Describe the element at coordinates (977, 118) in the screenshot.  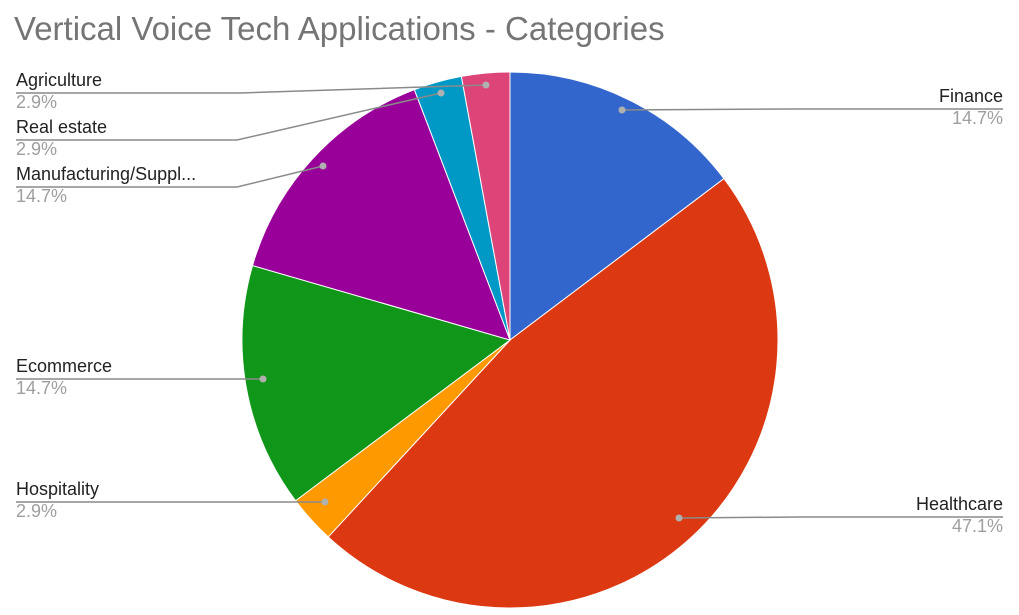
I see `label-finance-value: 14.7%` at that location.